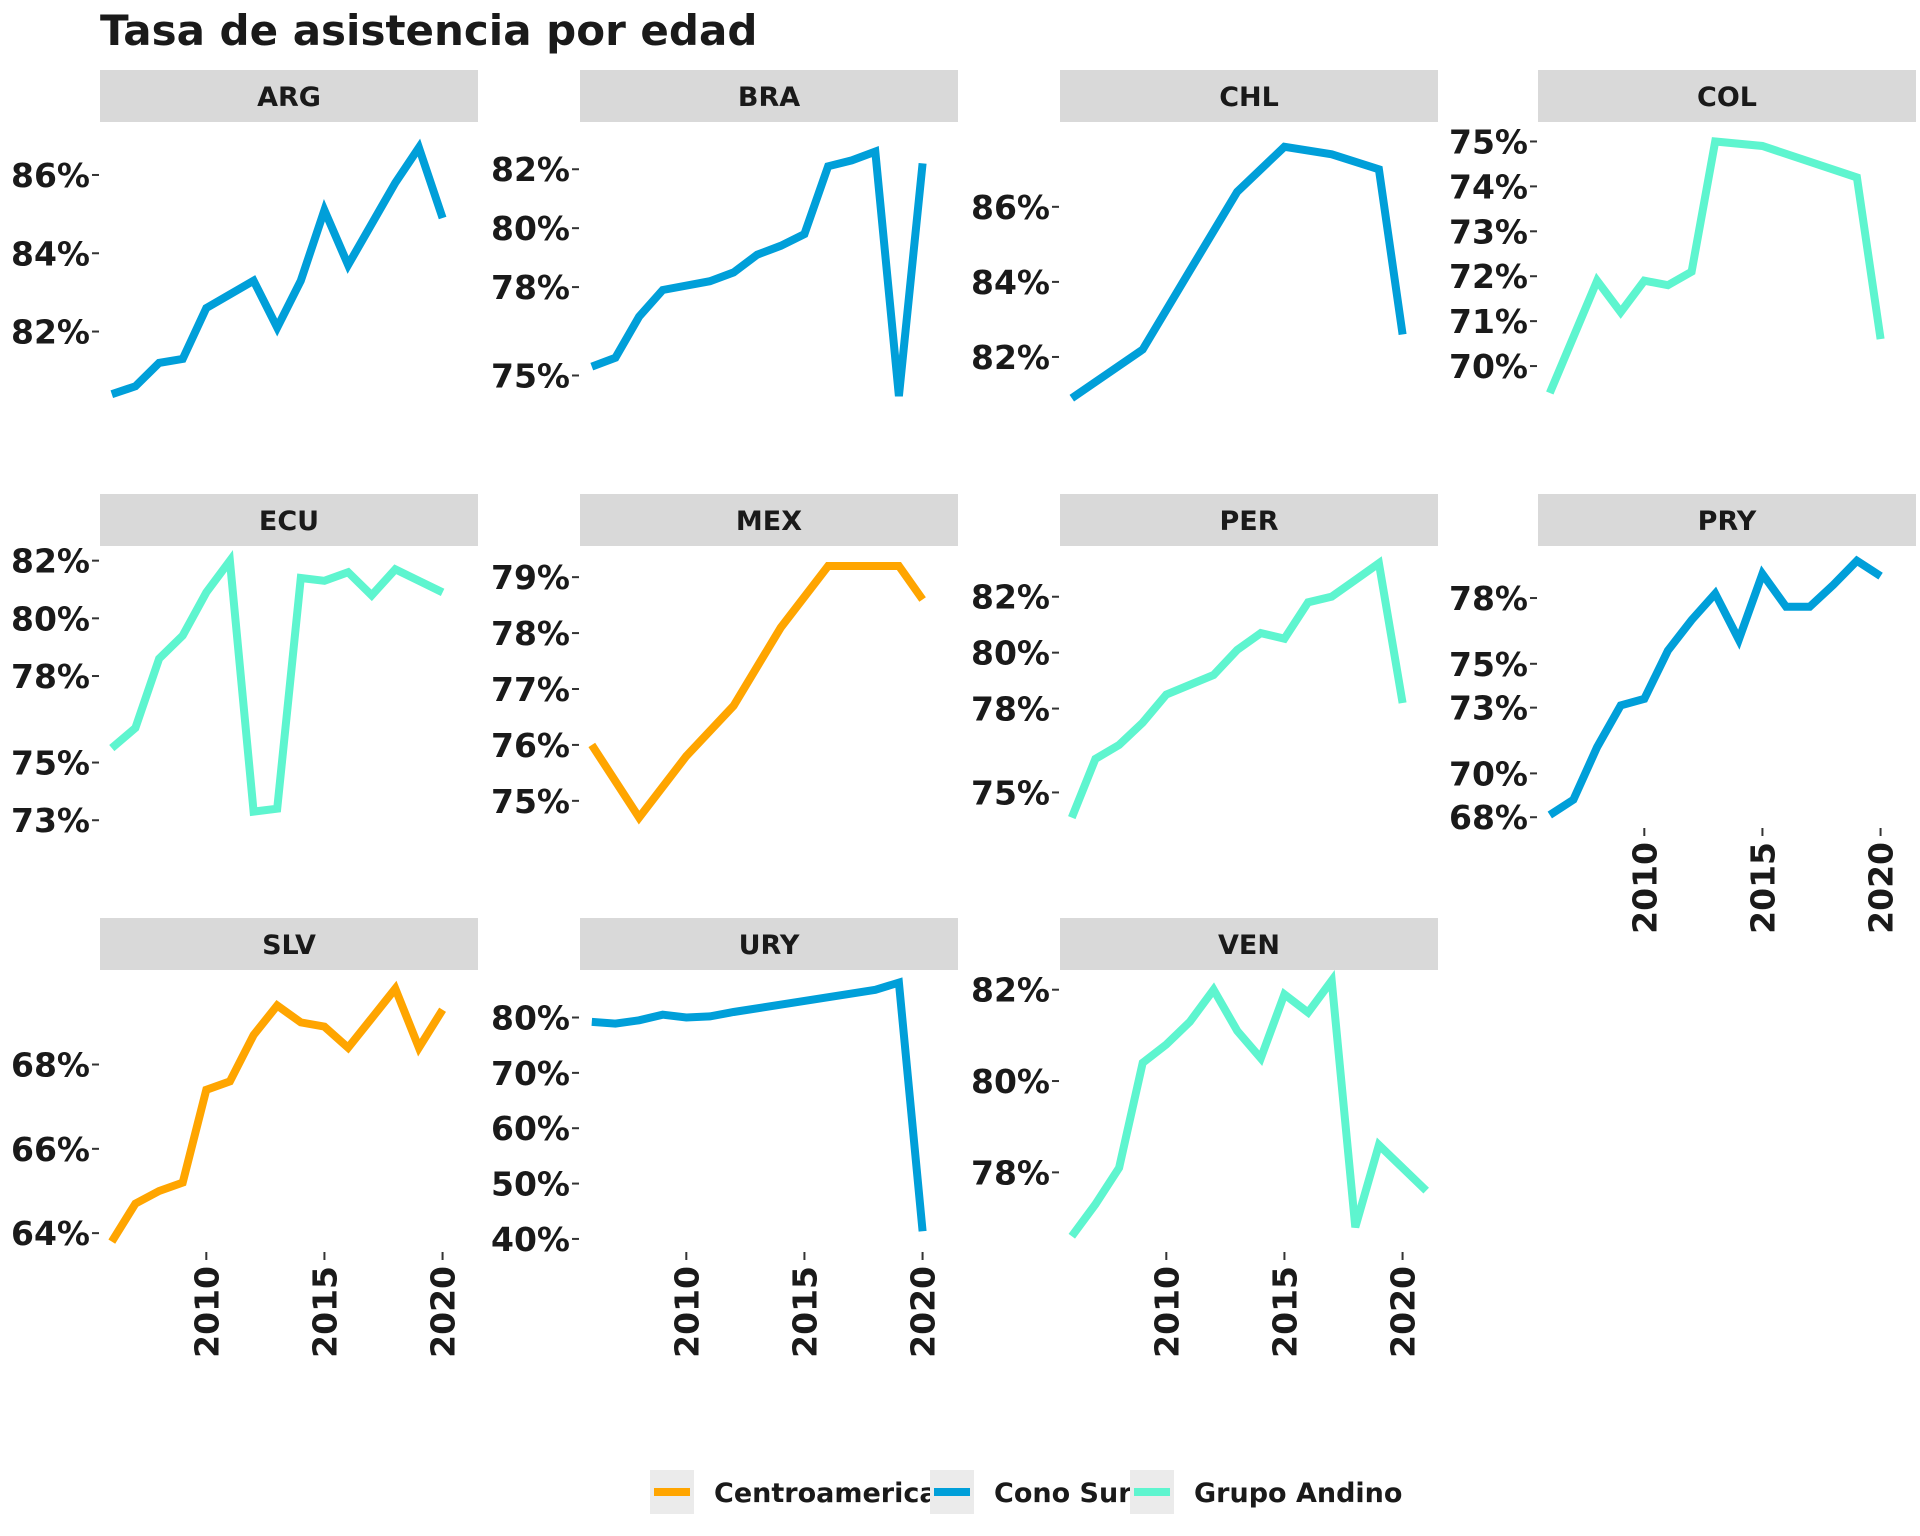  I want to click on facet-strip-ven, so click(1249, 944).